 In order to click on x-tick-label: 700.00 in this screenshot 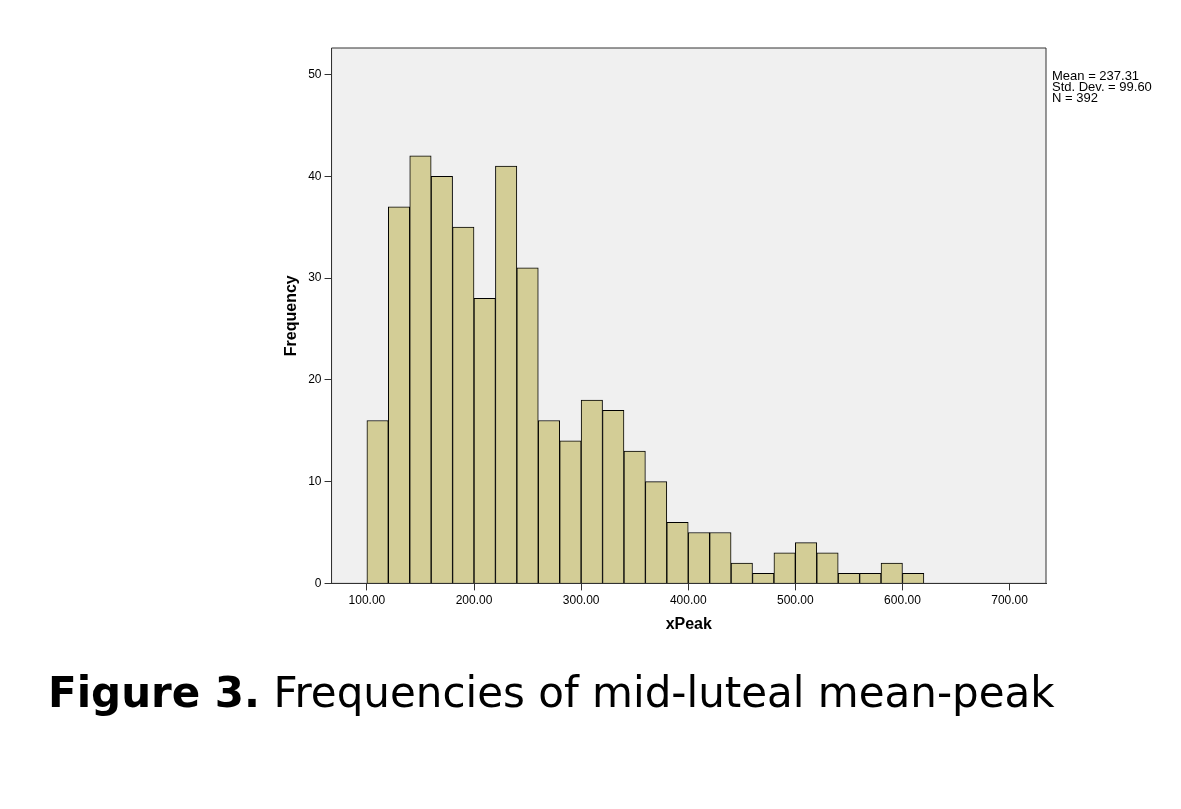, I will do `click(1010, 599)`.